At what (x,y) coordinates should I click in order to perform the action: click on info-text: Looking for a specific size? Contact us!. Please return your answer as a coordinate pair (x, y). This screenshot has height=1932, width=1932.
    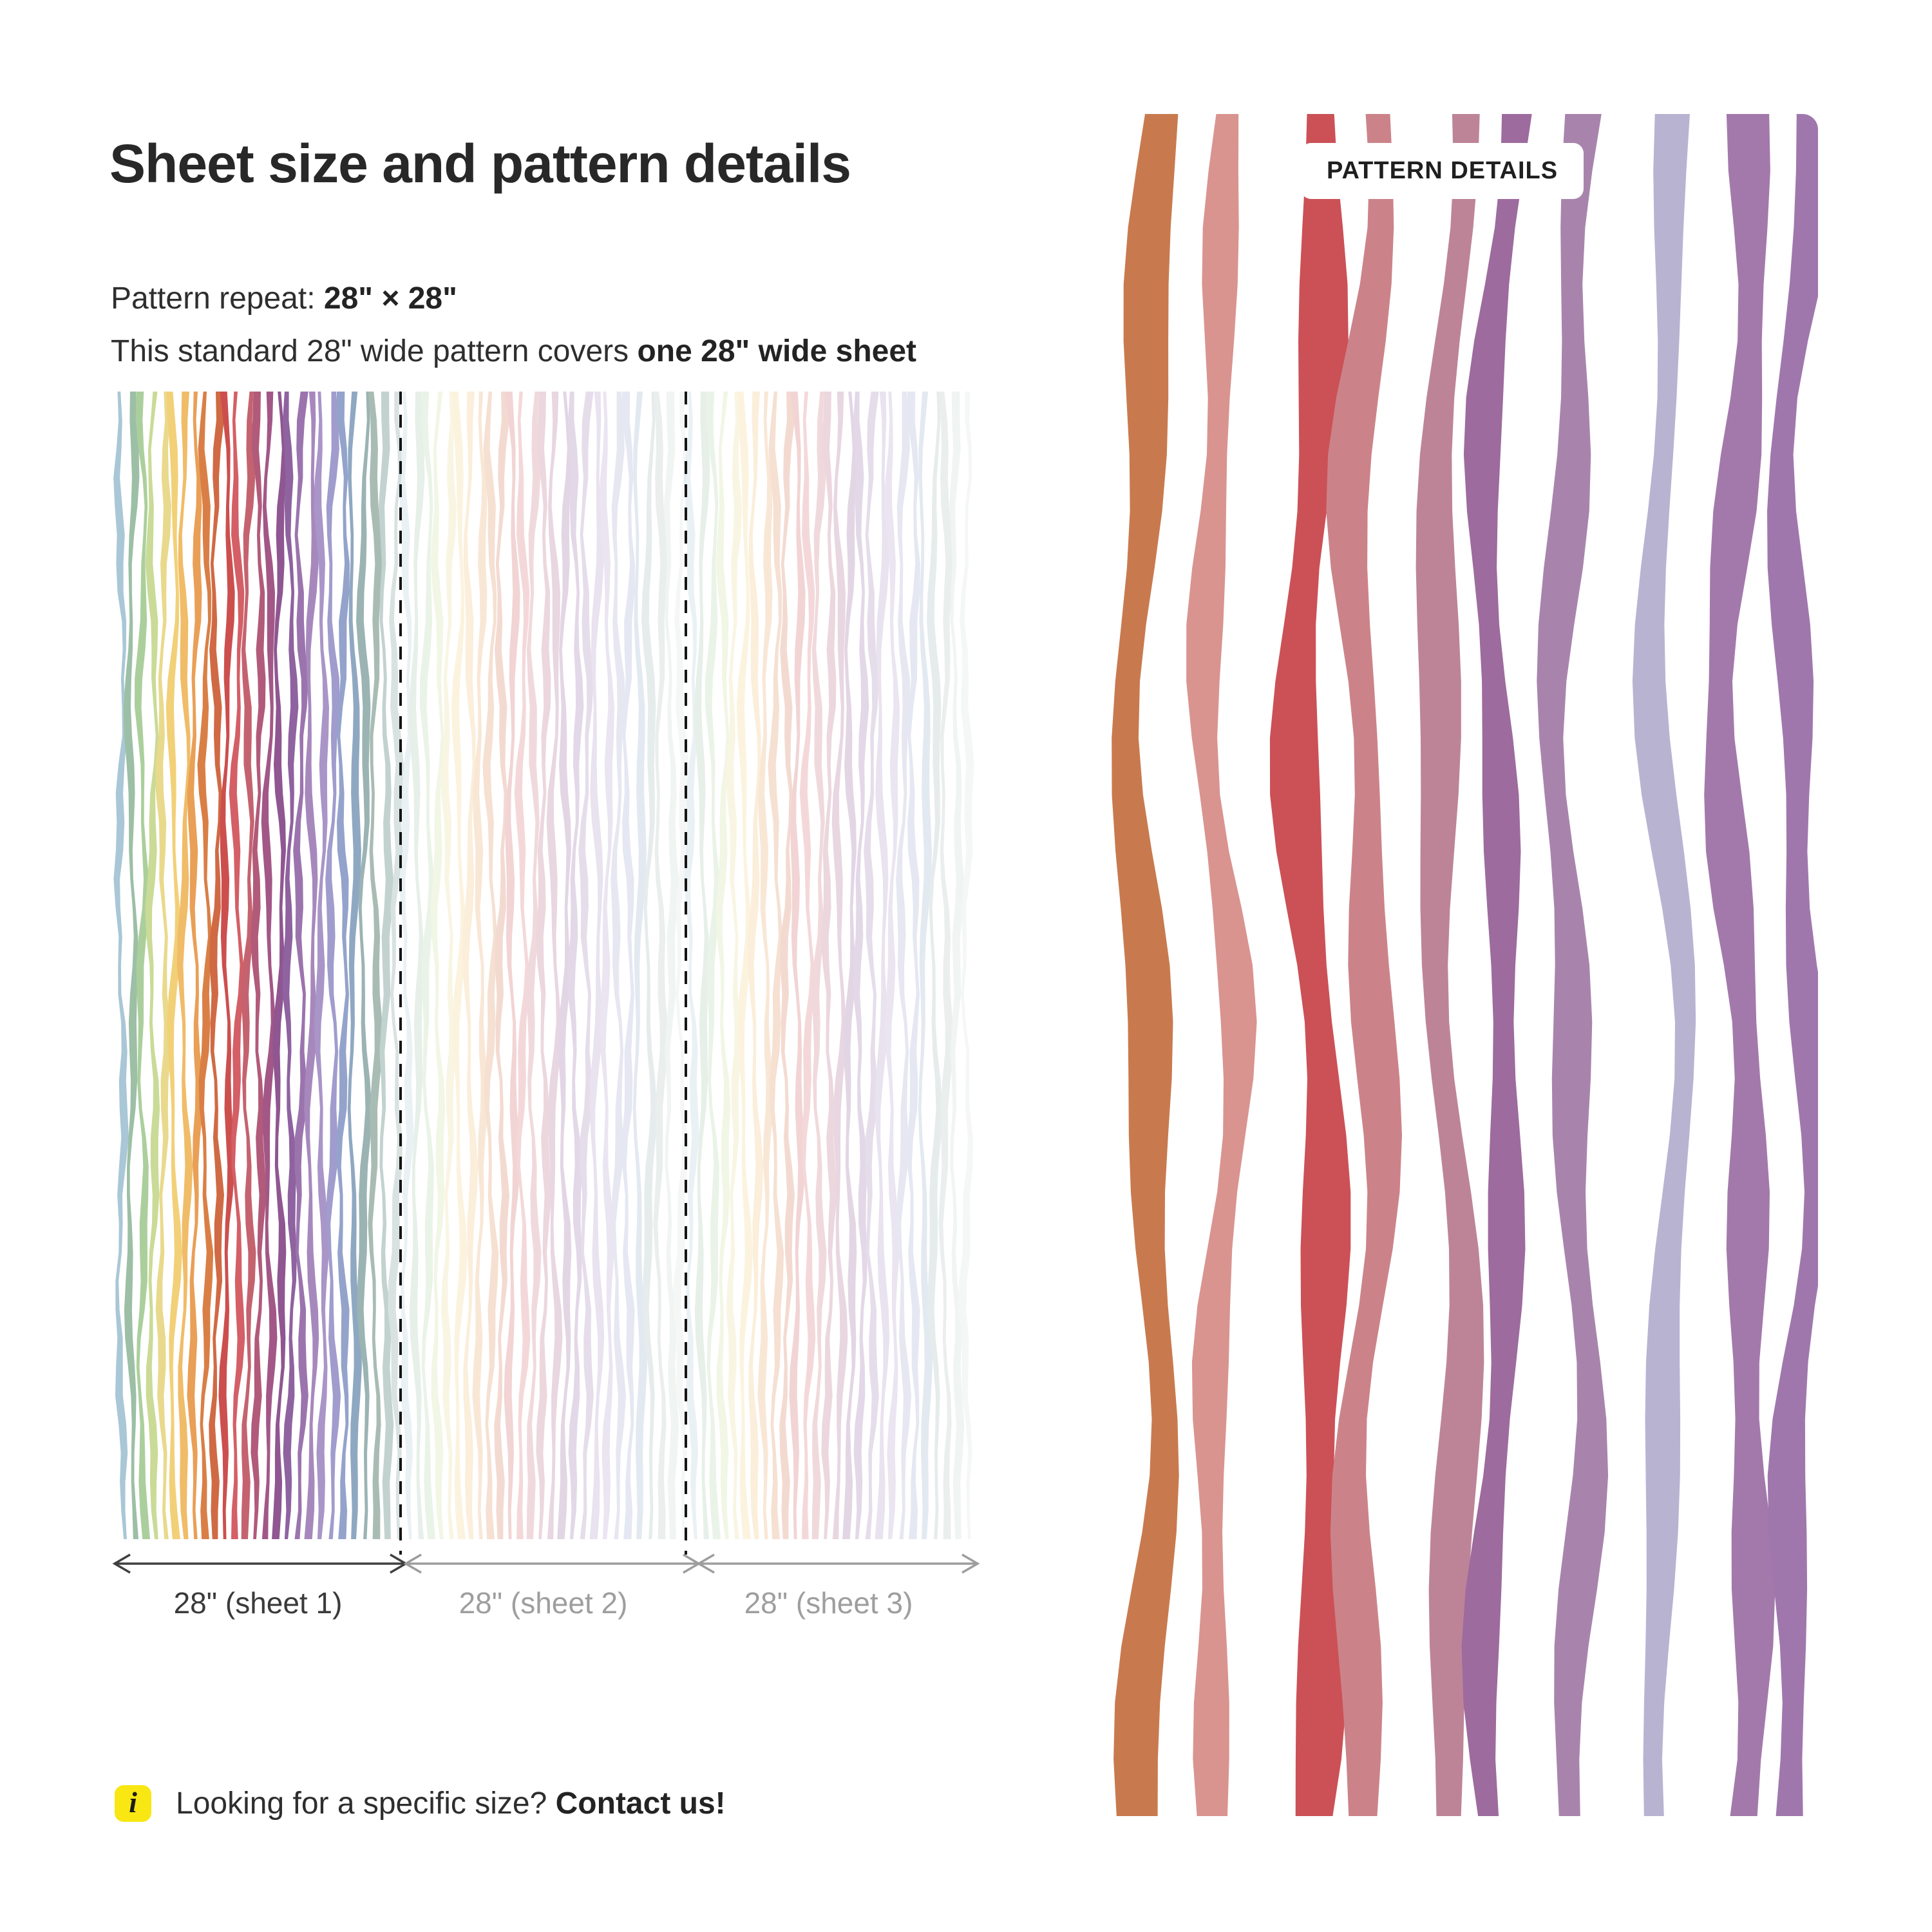
    Looking at the image, I should click on (451, 1803).